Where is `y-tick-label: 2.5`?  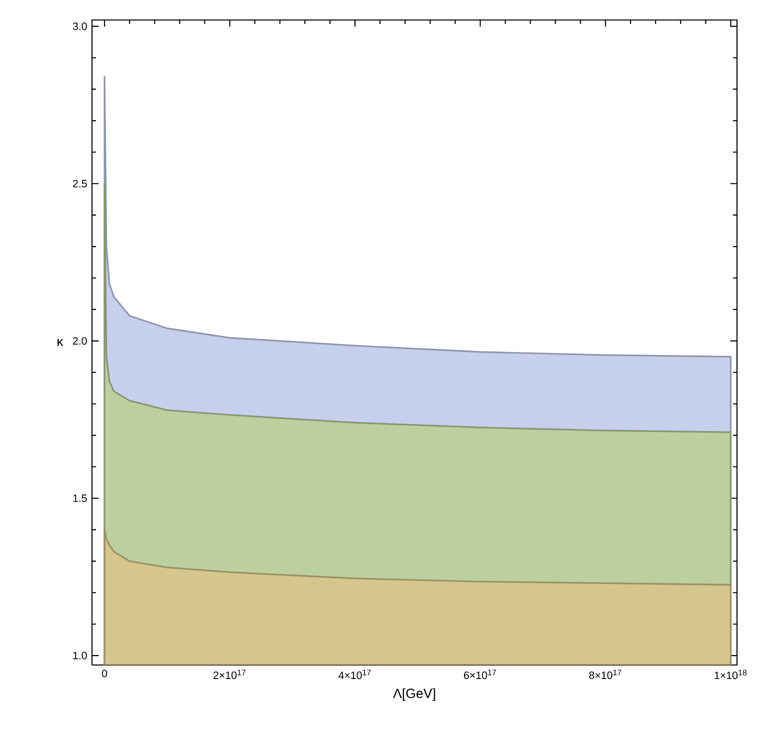 y-tick-label: 2.5 is located at coordinates (80, 184).